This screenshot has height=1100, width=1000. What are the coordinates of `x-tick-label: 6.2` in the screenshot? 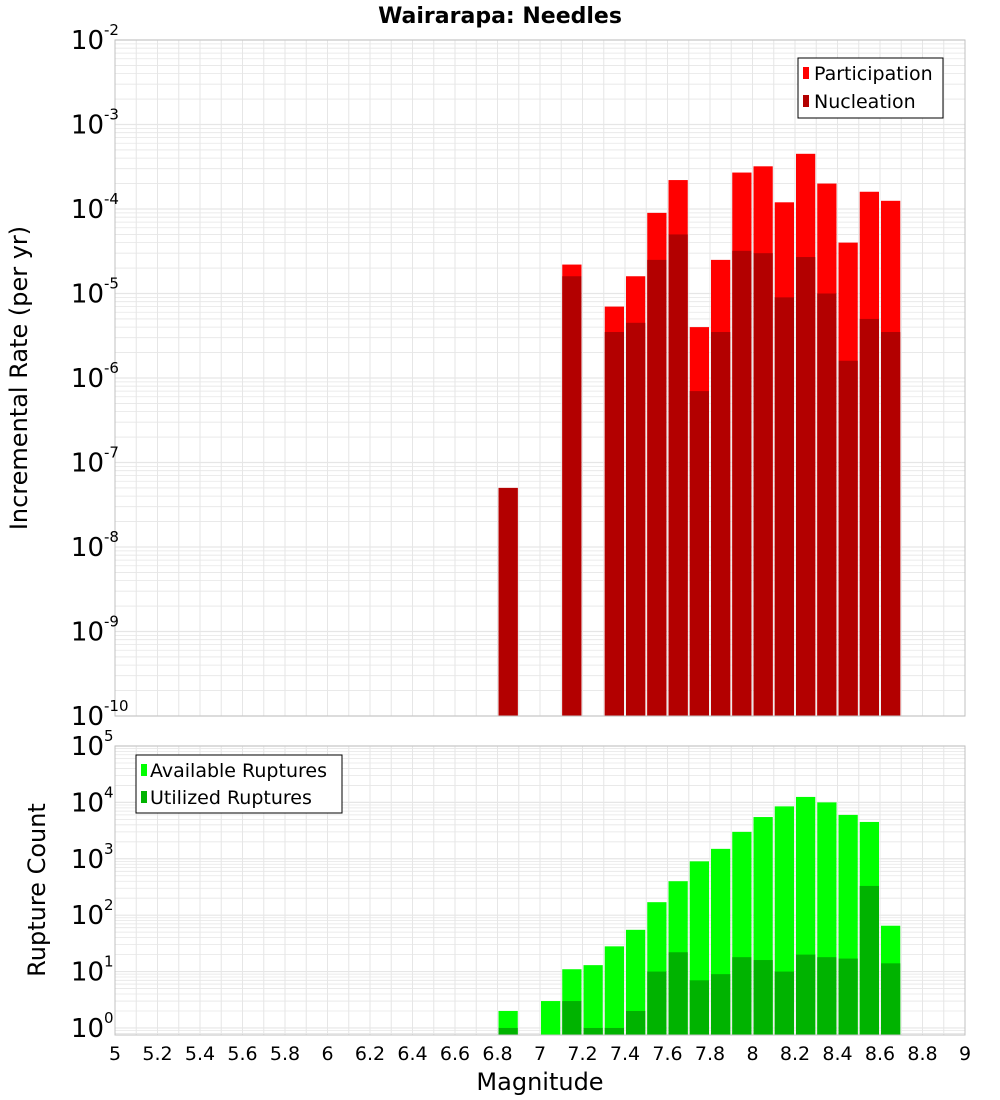 It's located at (370, 1054).